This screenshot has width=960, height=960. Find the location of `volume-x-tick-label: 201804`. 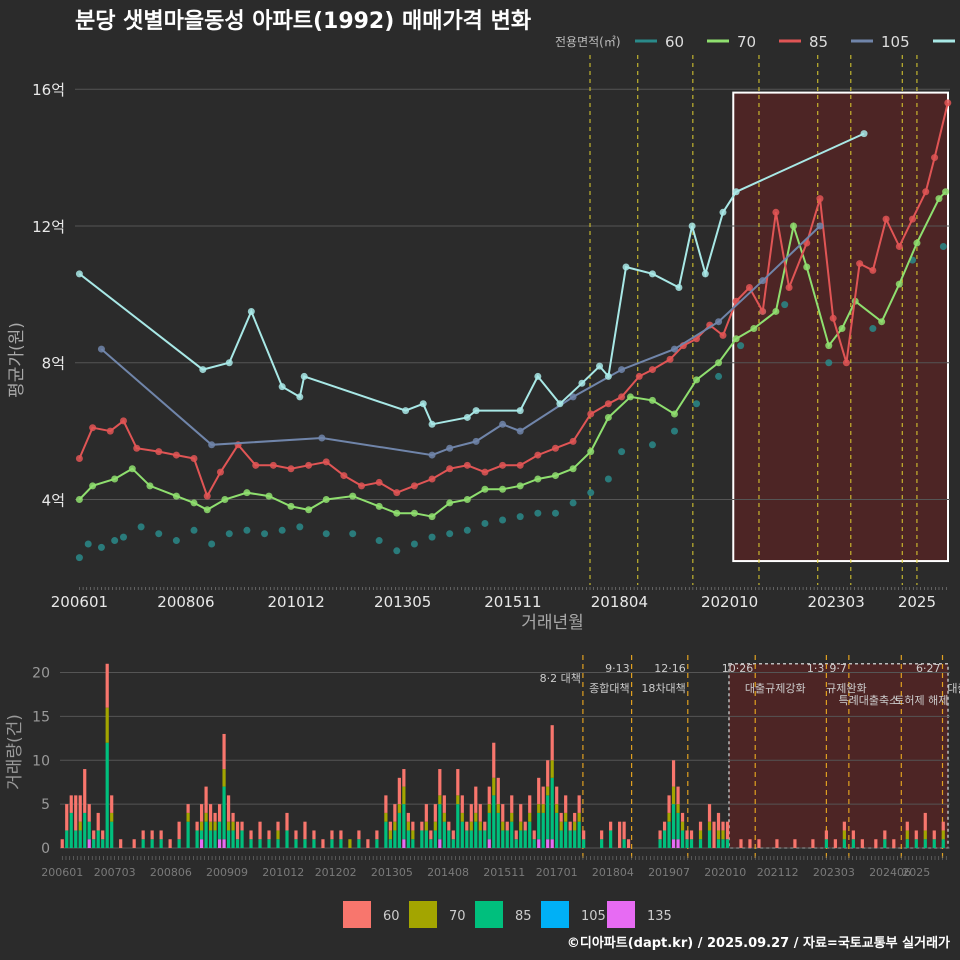

volume-x-tick-label: 201804 is located at coordinates (613, 872).